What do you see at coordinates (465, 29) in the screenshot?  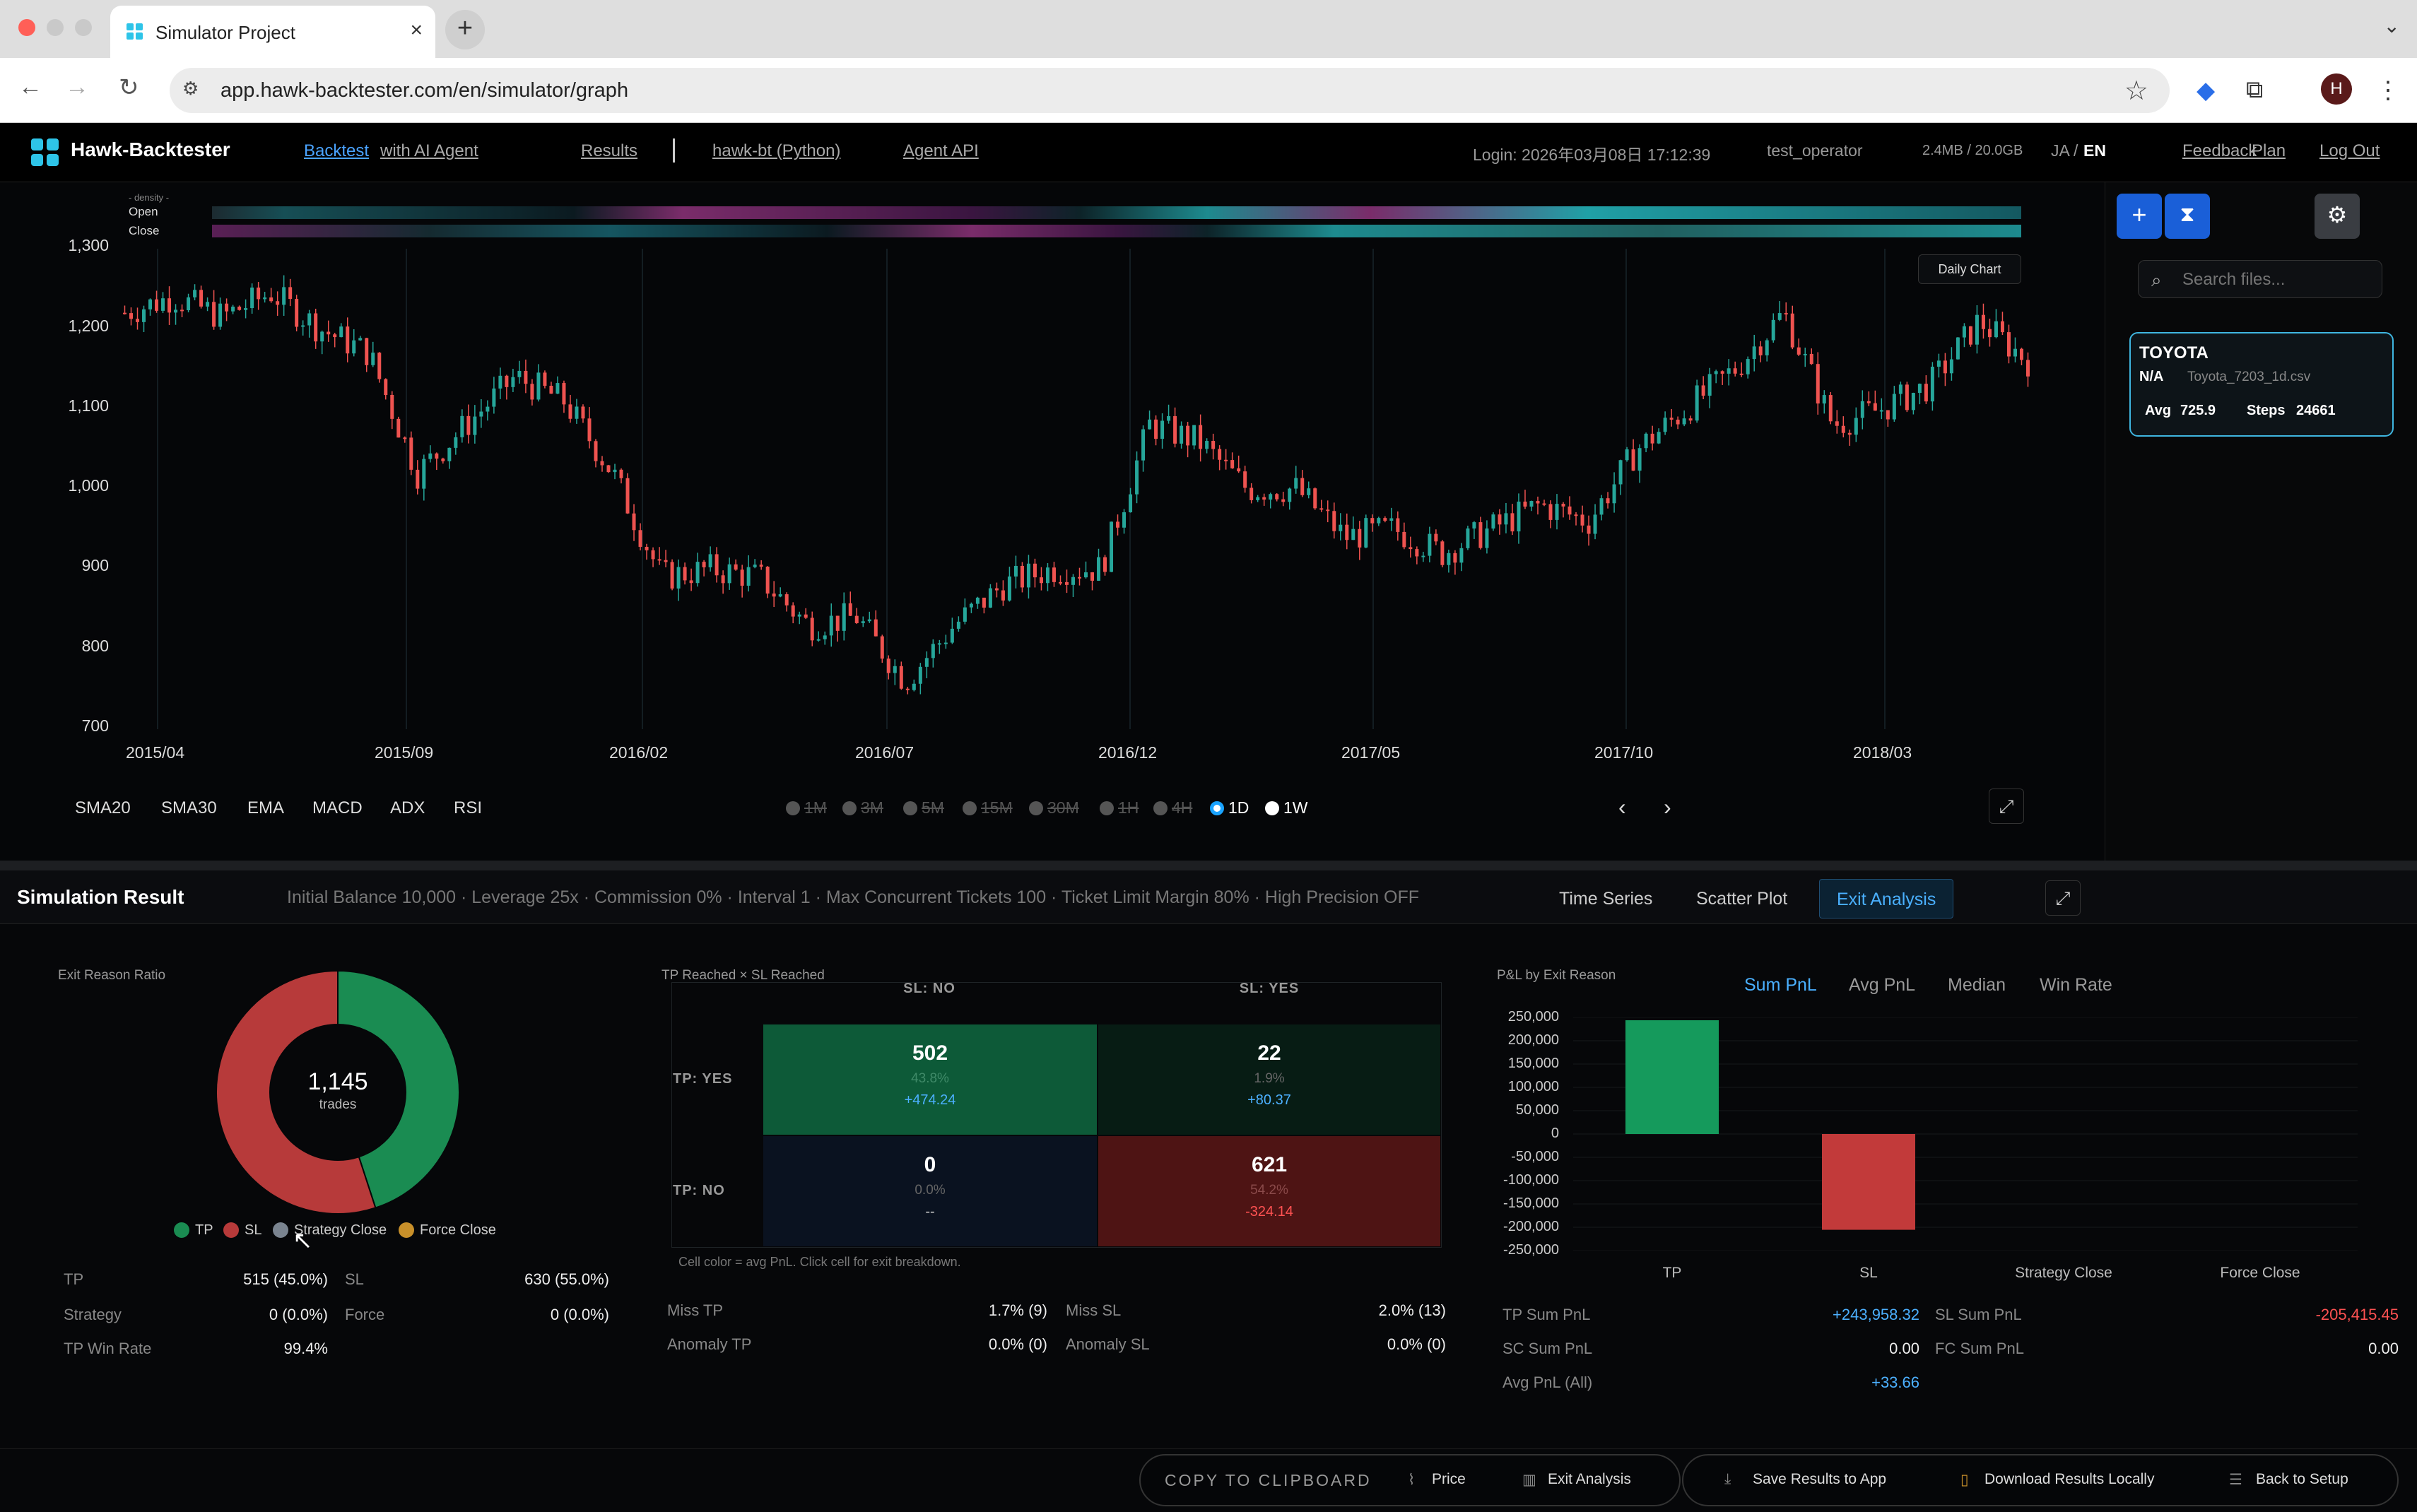 I see `new-tab-button: +` at bounding box center [465, 29].